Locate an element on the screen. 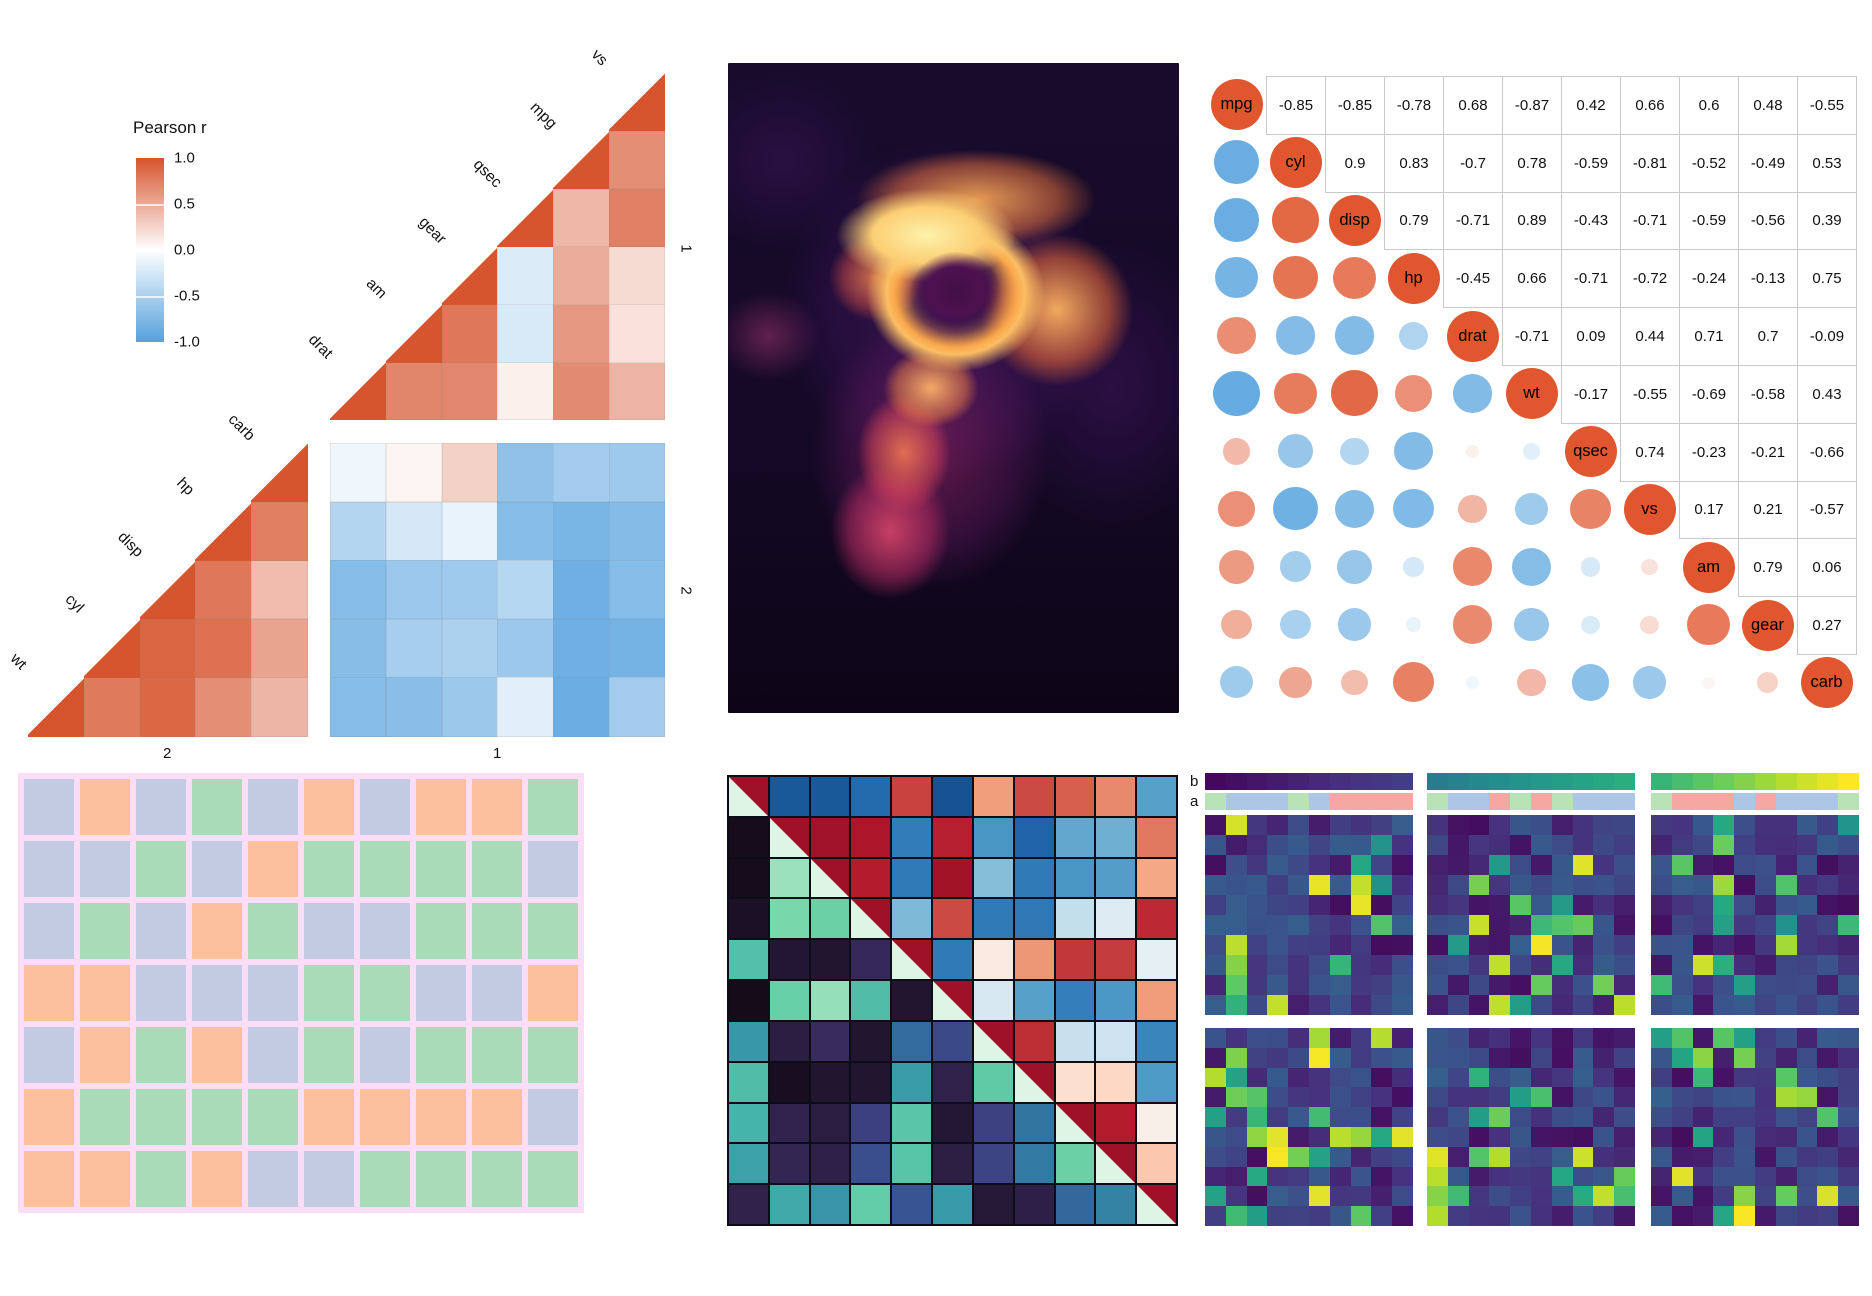  split-diagonal-cell is located at coordinates (912, 960).